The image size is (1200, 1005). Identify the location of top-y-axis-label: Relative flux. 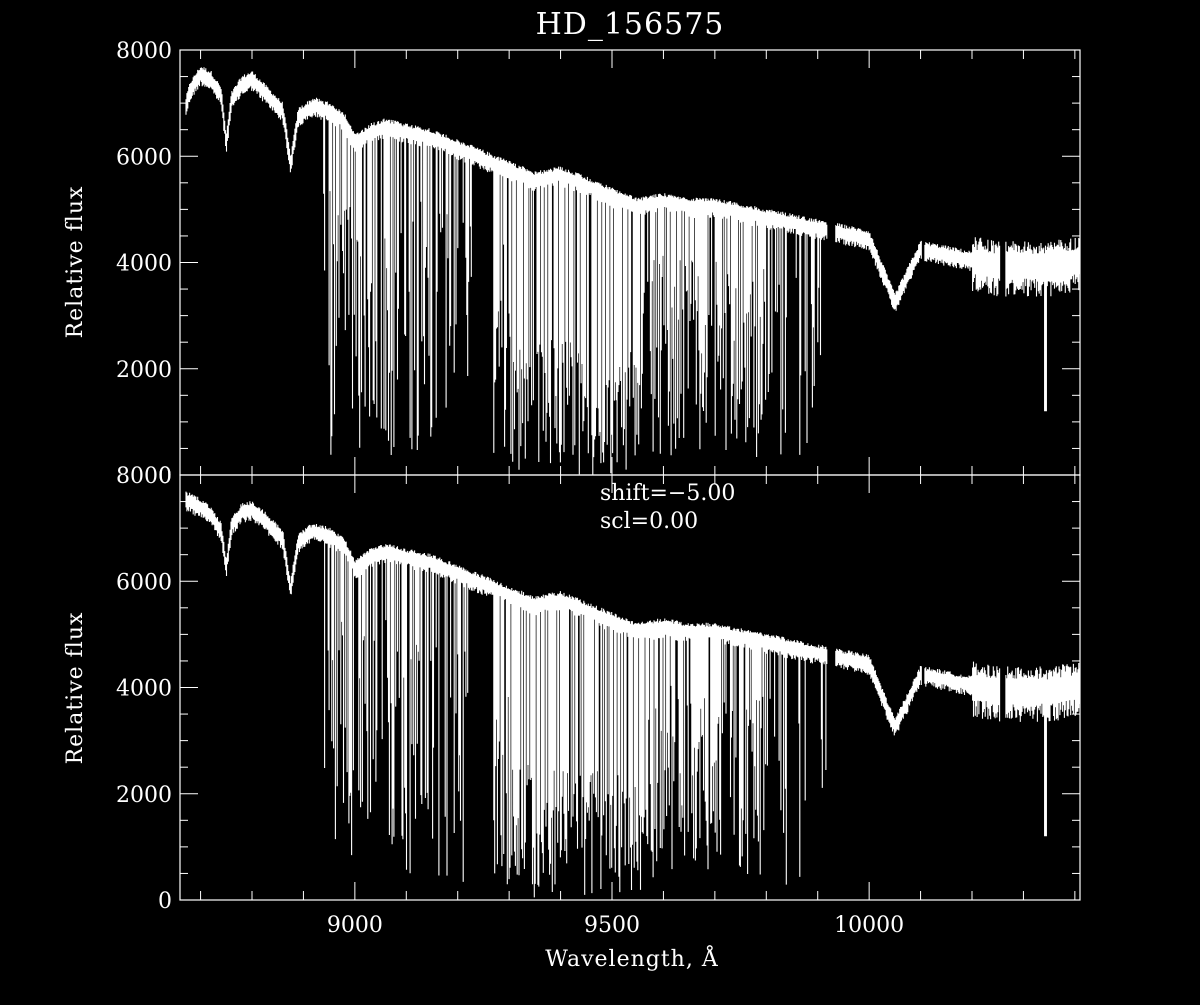
(75, 262).